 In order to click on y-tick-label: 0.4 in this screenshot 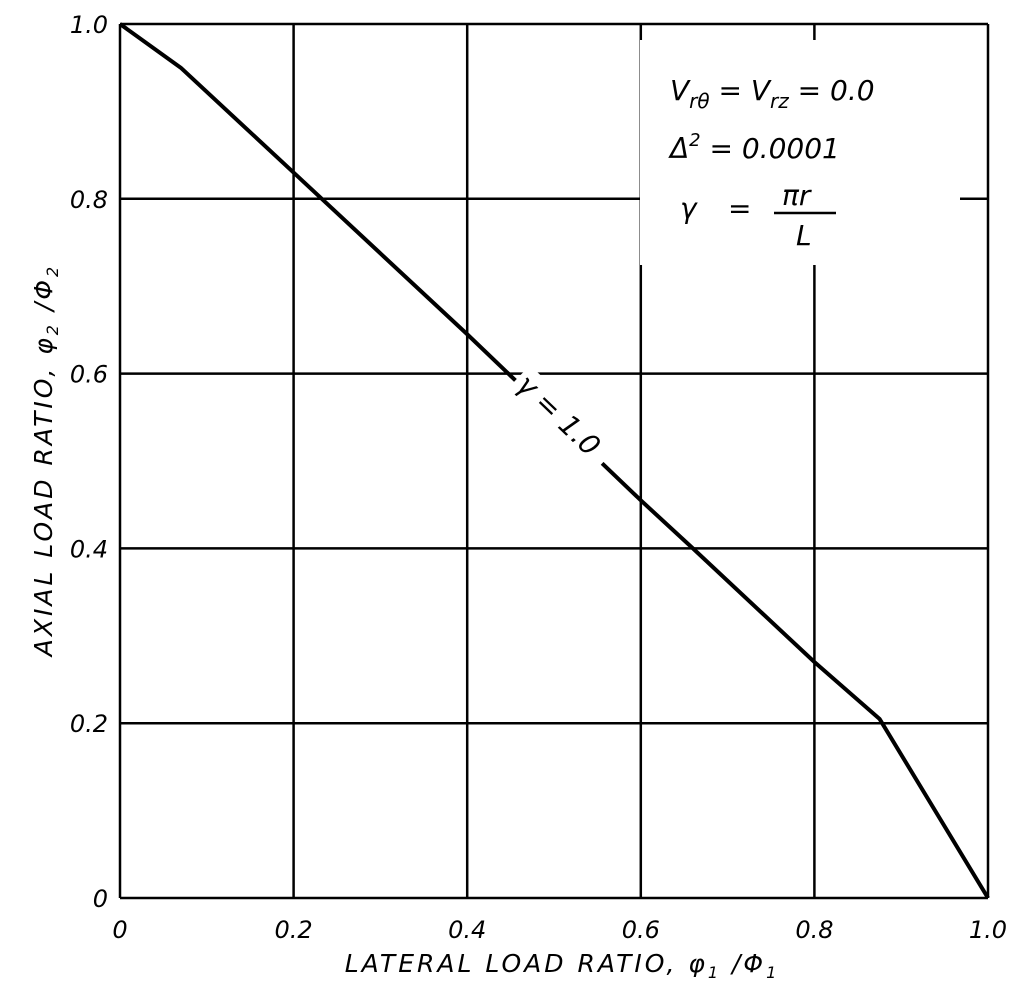, I will do `click(89, 549)`.